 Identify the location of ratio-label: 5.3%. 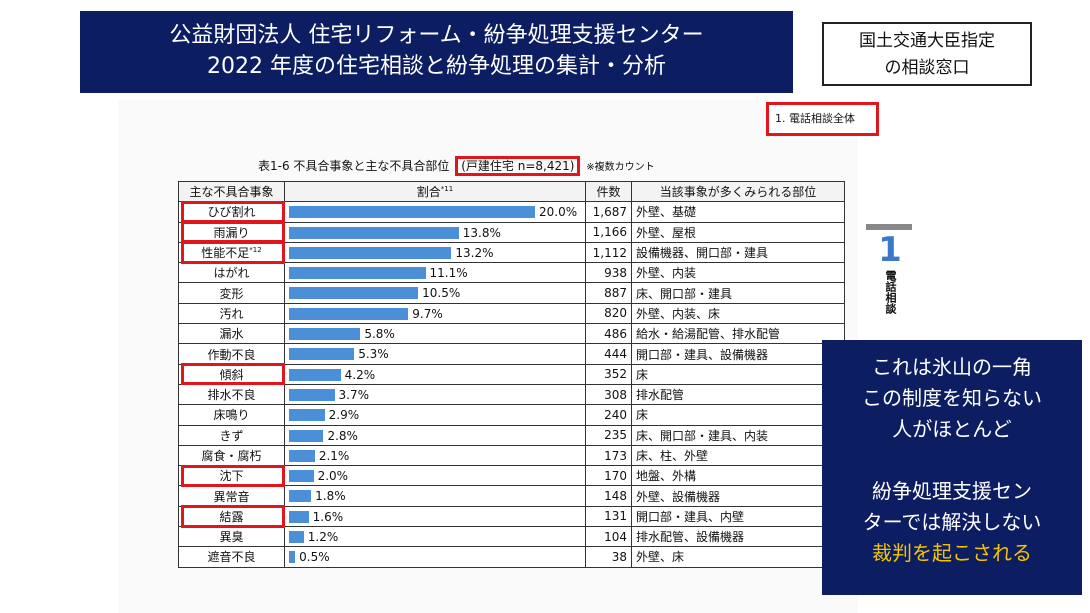
(373, 354).